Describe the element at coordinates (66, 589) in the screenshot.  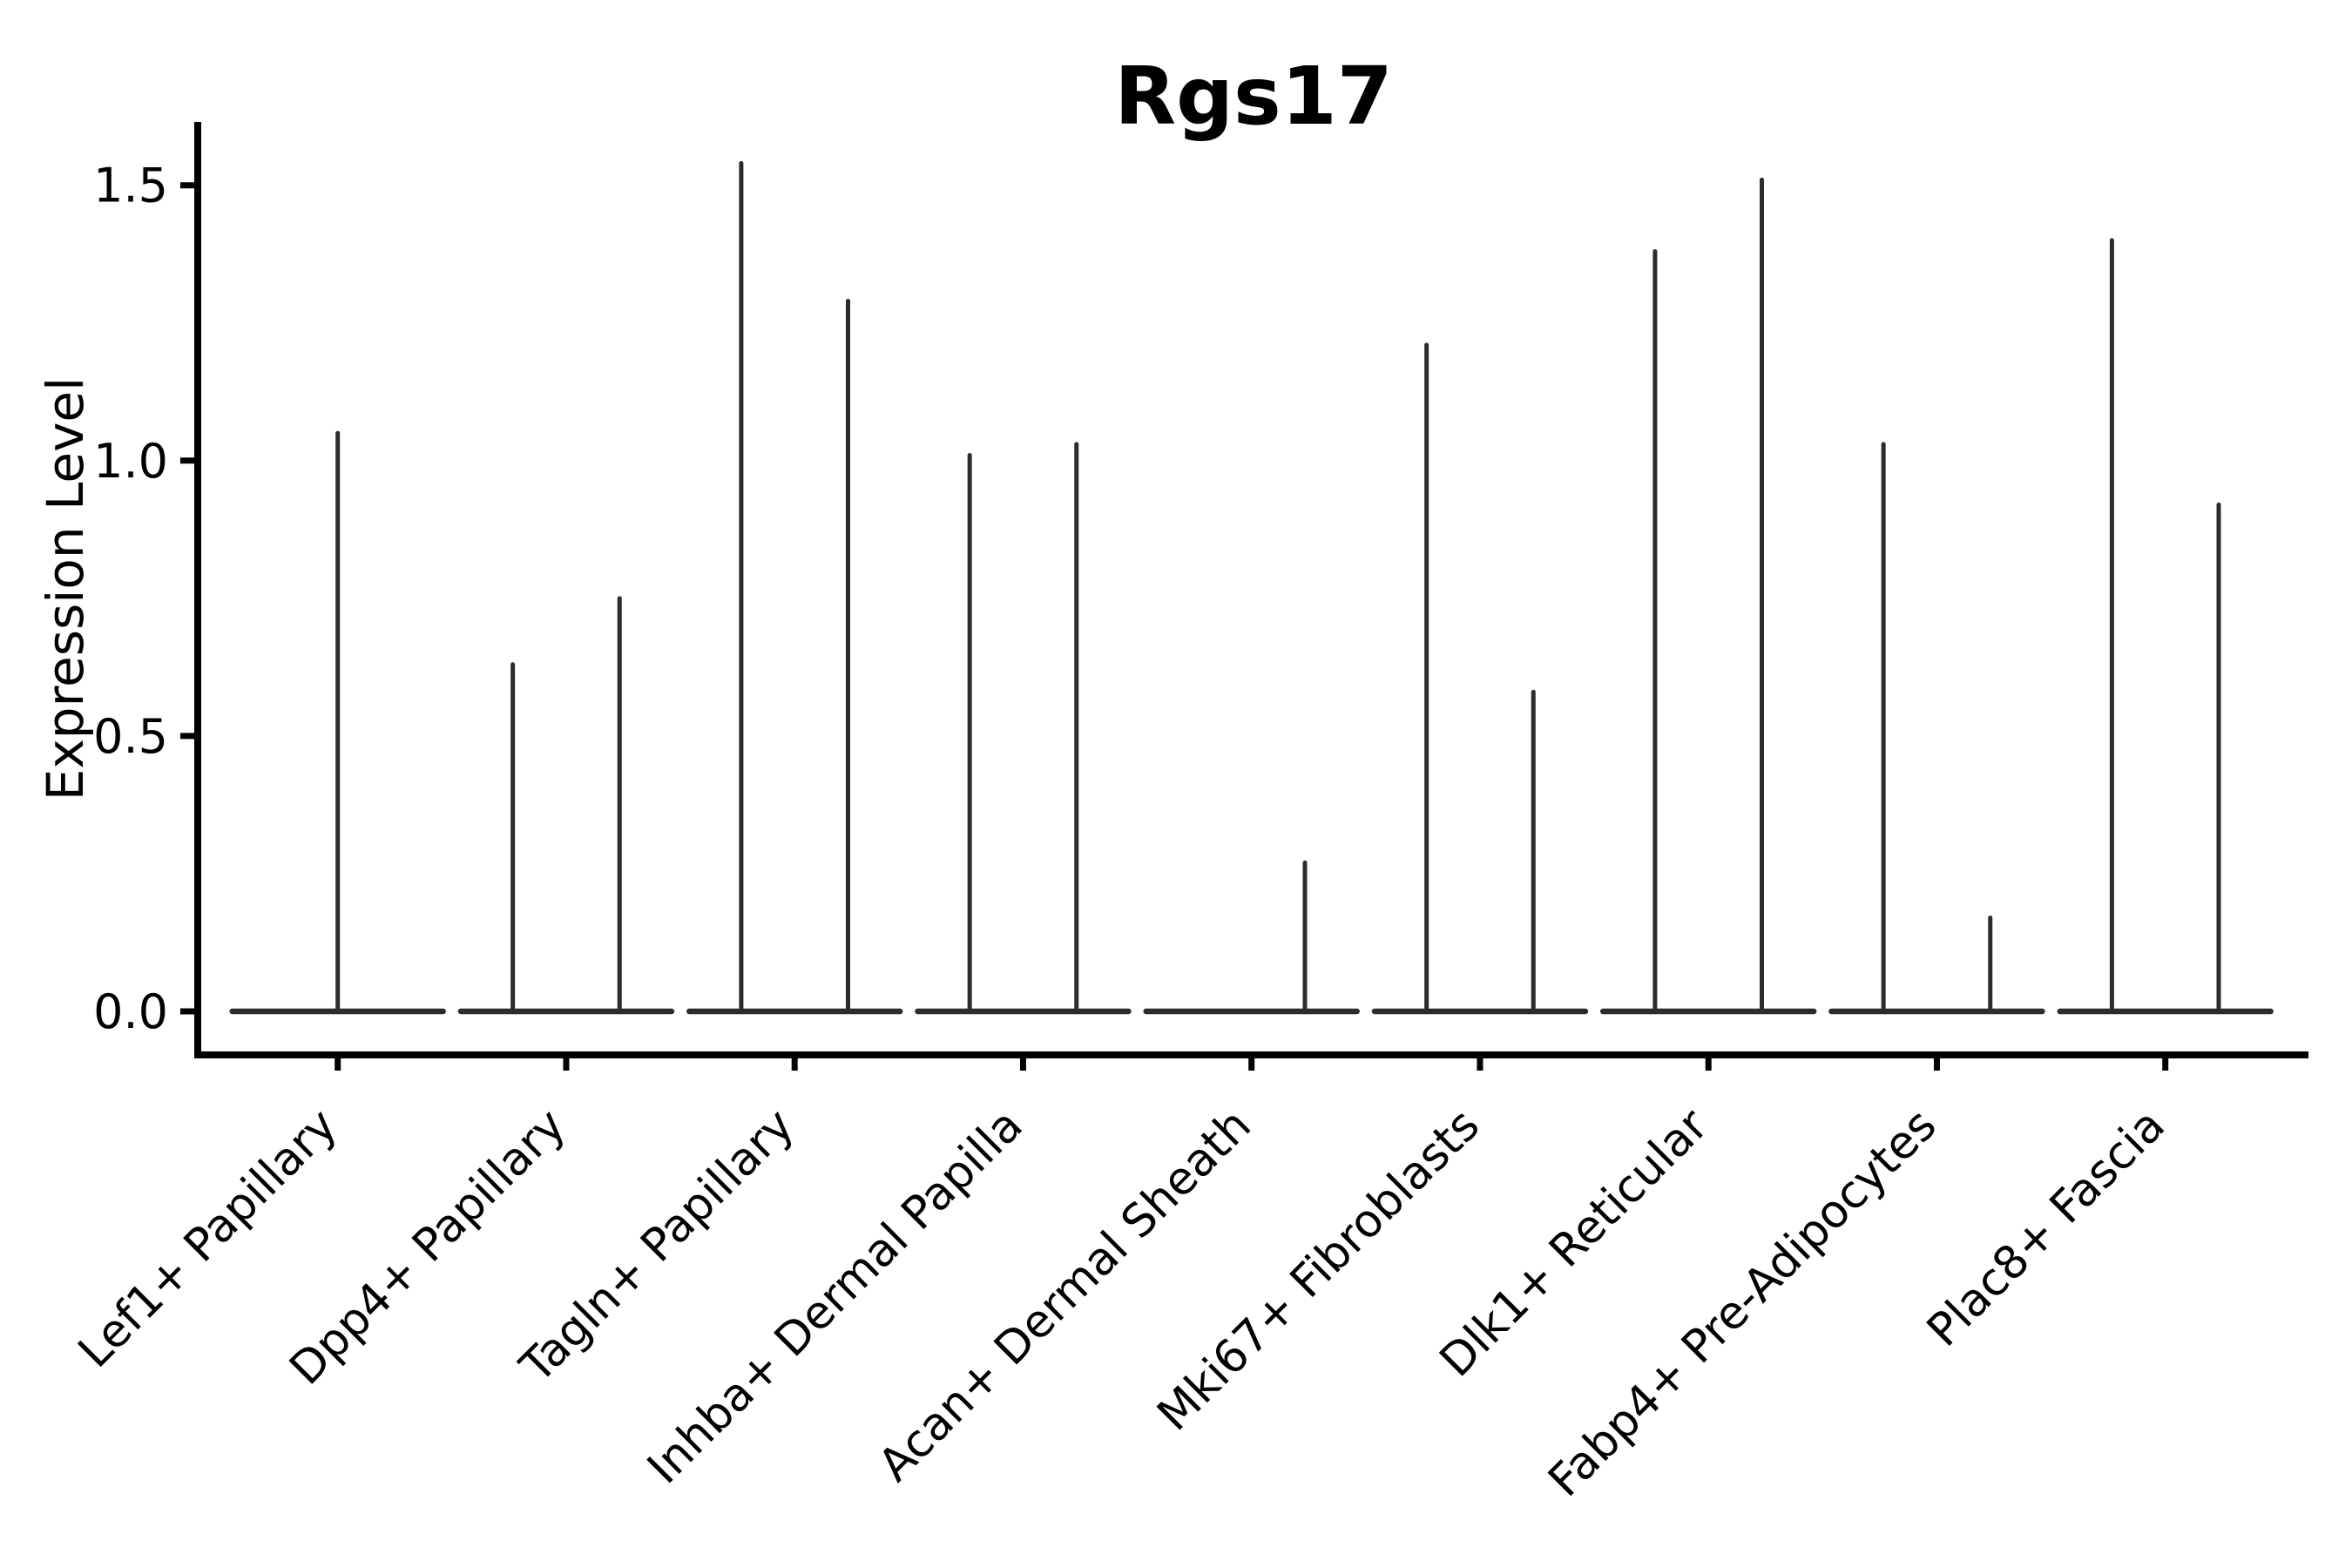
I see `y-axis-label: Expression Level` at that location.